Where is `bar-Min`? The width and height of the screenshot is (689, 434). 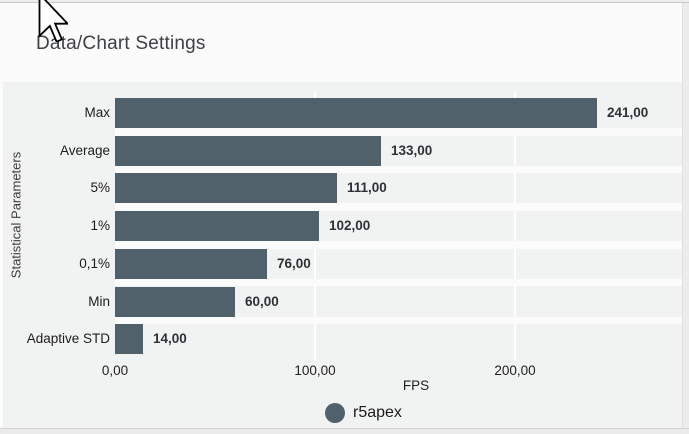 bar-Min is located at coordinates (175, 301).